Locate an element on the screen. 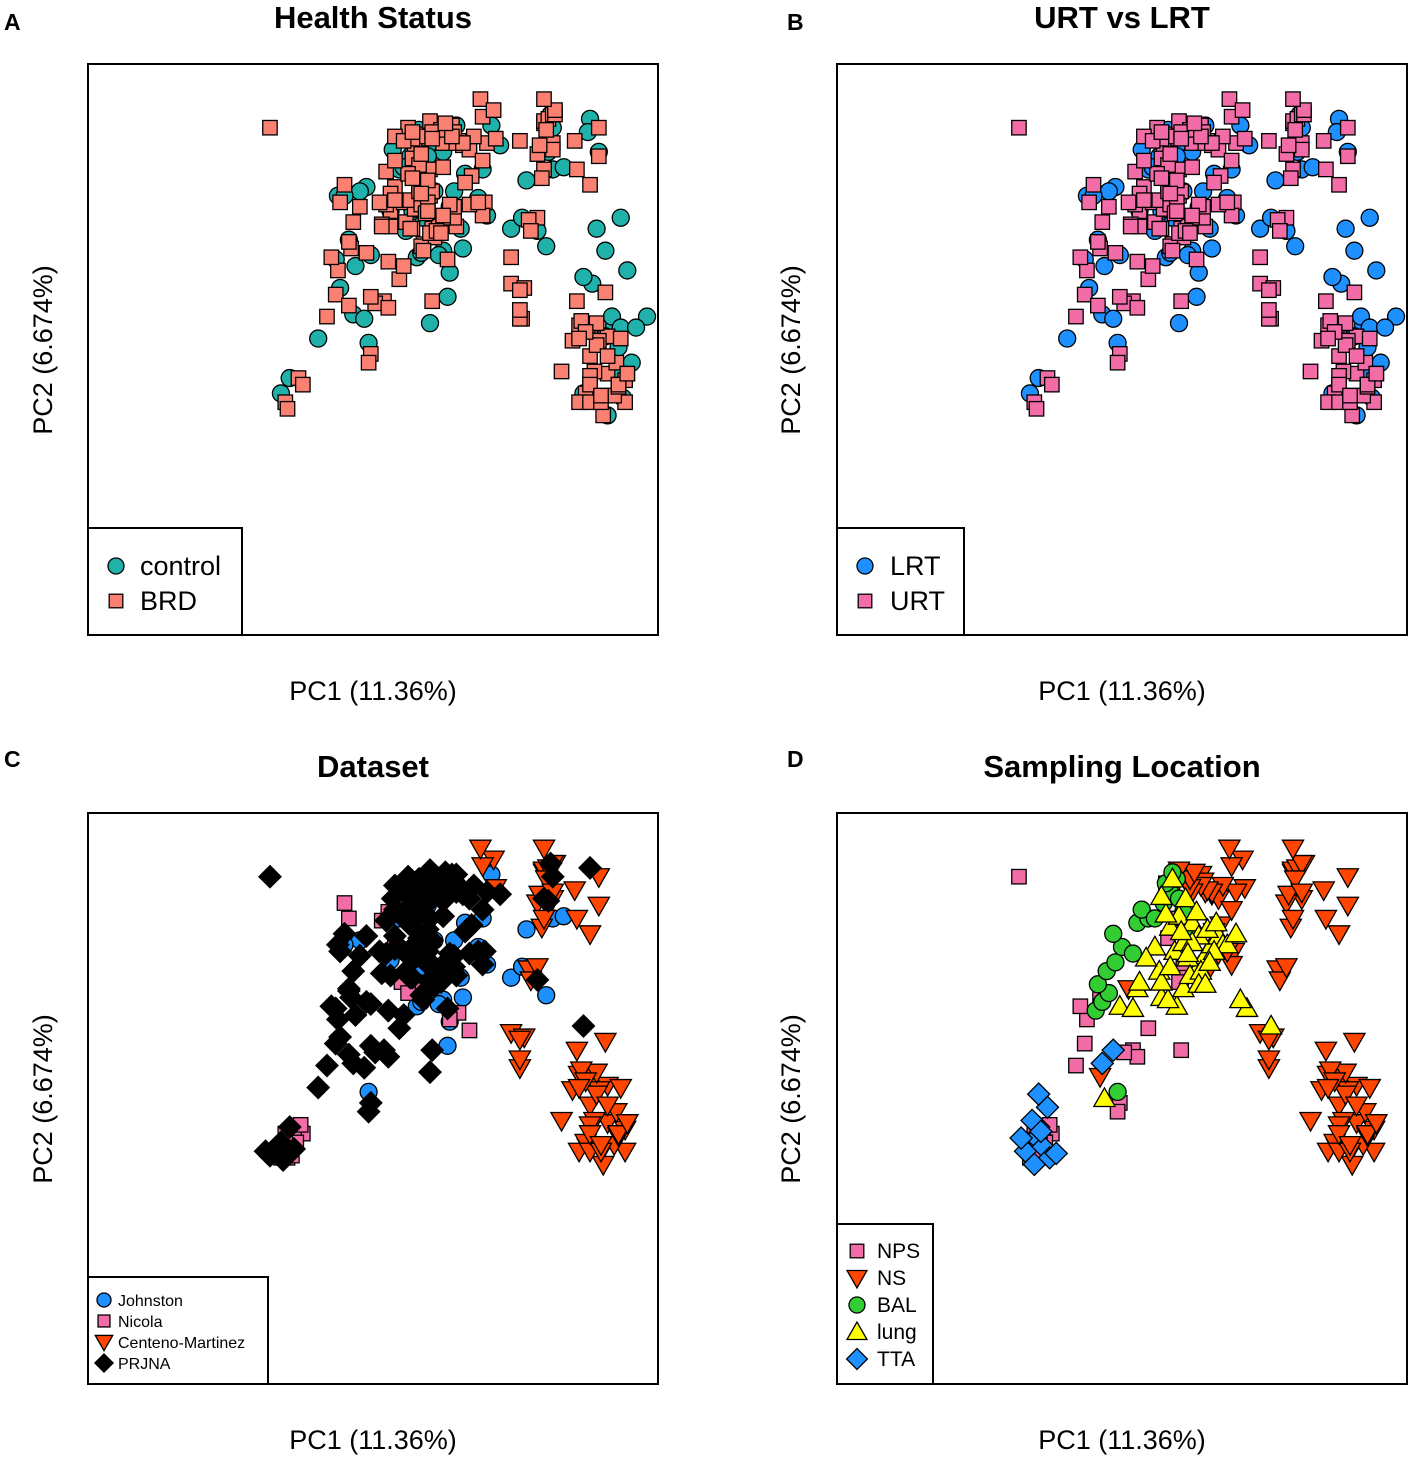  legend-symbol-lrt is located at coordinates (865, 566).